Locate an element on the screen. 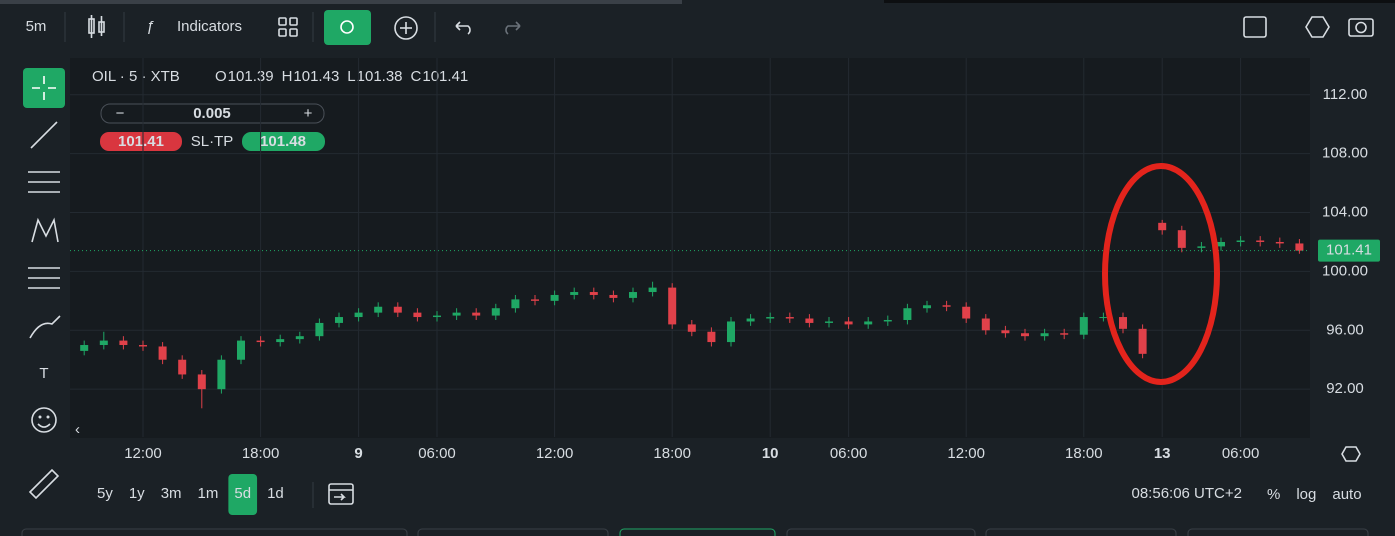 The image size is (1395, 536). y-tick-label: 108.00 is located at coordinates (1345, 153).